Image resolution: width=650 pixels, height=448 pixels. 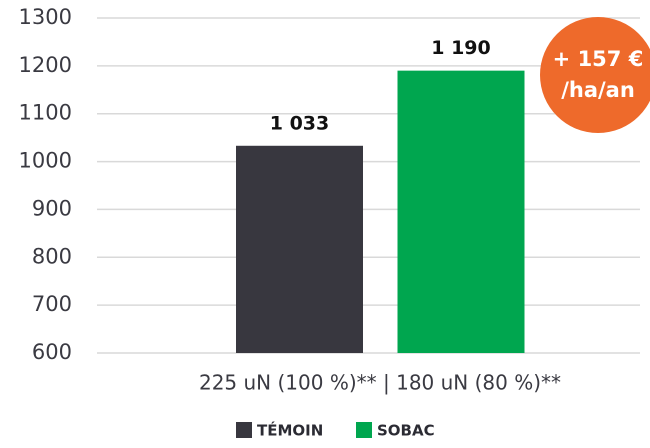 What do you see at coordinates (45, 17) in the screenshot?
I see `y-tick-label: 1300` at bounding box center [45, 17].